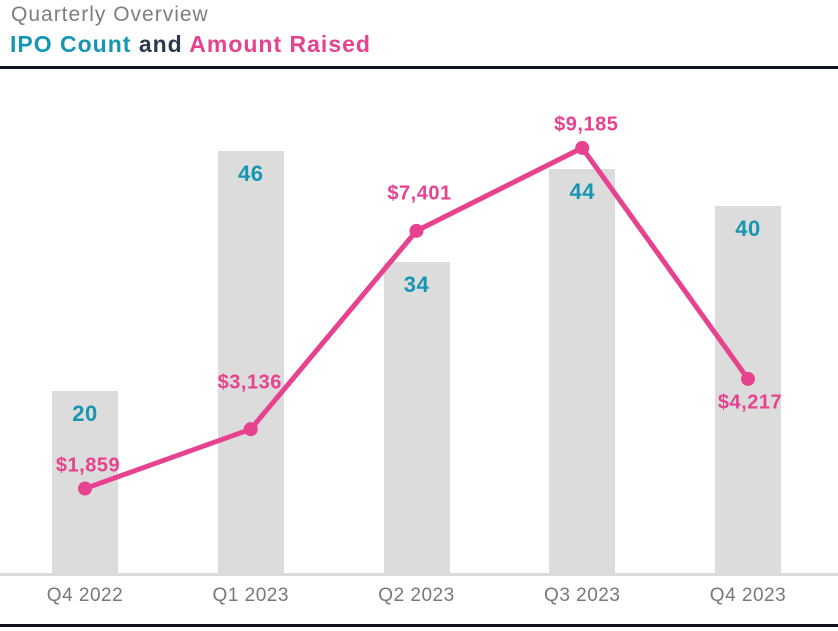  Describe the element at coordinates (85, 413) in the screenshot. I see `count-label-q4-2022: 20` at that location.